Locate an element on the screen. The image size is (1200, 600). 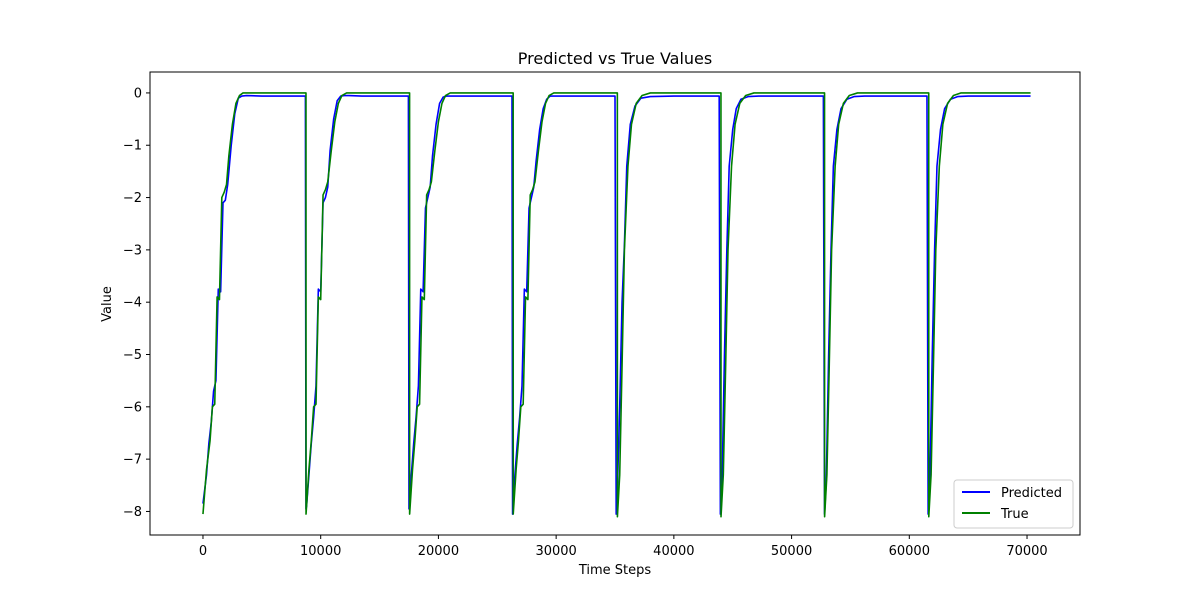
y-tick-label: 0 is located at coordinates (138, 93).